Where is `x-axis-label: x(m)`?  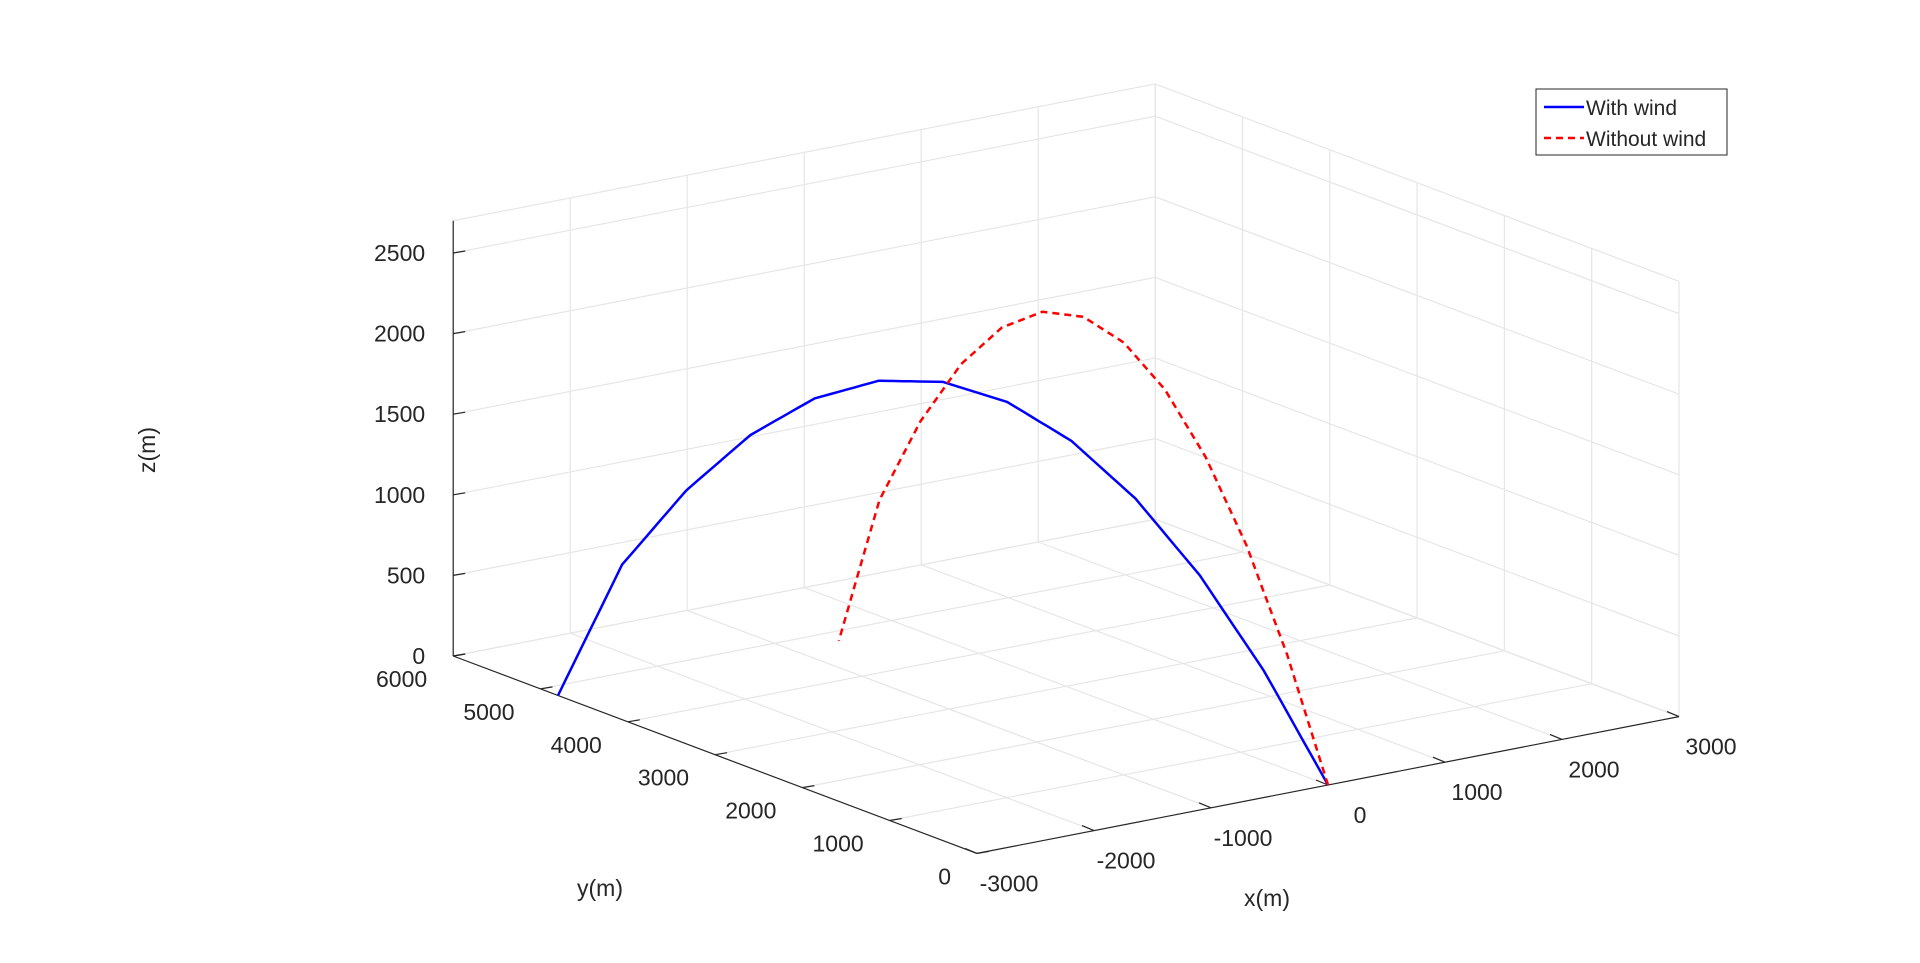 x-axis-label: x(m) is located at coordinates (1267, 898).